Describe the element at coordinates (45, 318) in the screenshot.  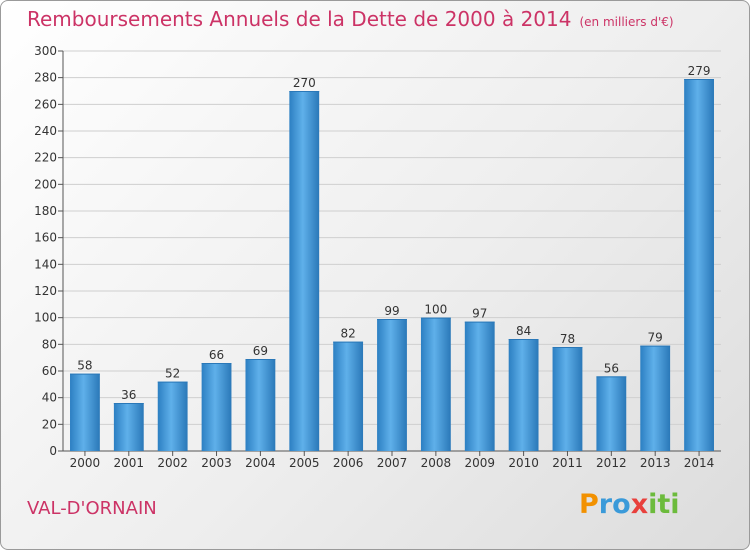
I see `y-tick-label: 100` at that location.